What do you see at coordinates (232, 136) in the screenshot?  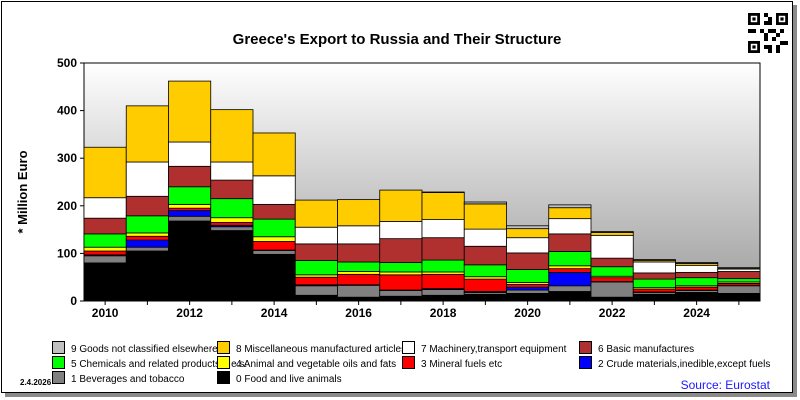 I see `bar-segment-2013-s8` at bounding box center [232, 136].